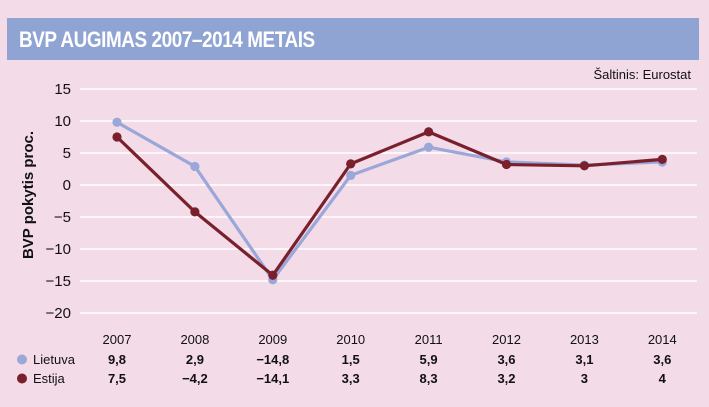 This screenshot has width=709, height=407. Describe the element at coordinates (195, 378) in the screenshot. I see `data-label-estija: −4,2` at that location.